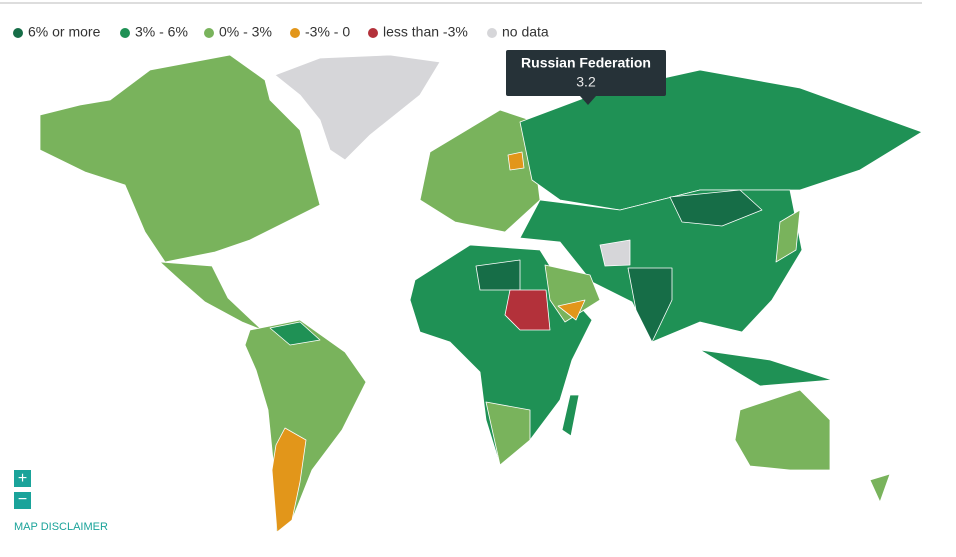  What do you see at coordinates (289, 480) in the screenshot?
I see `argentina` at bounding box center [289, 480].